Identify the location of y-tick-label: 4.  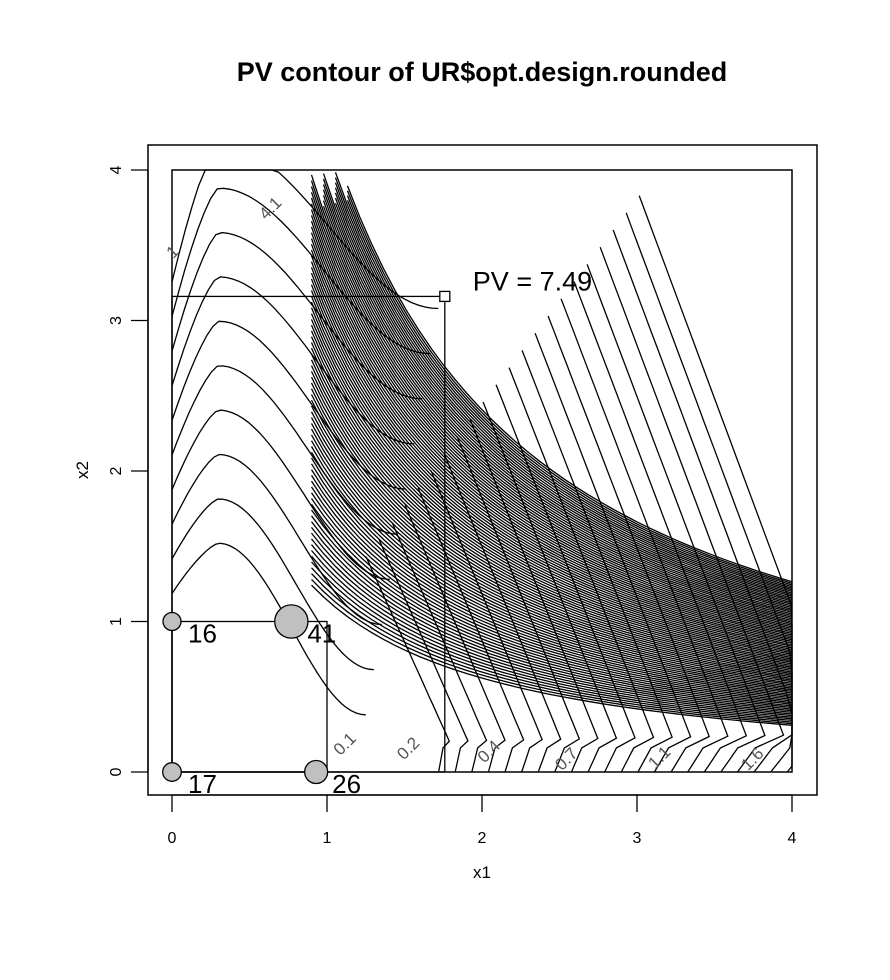
(116, 169).